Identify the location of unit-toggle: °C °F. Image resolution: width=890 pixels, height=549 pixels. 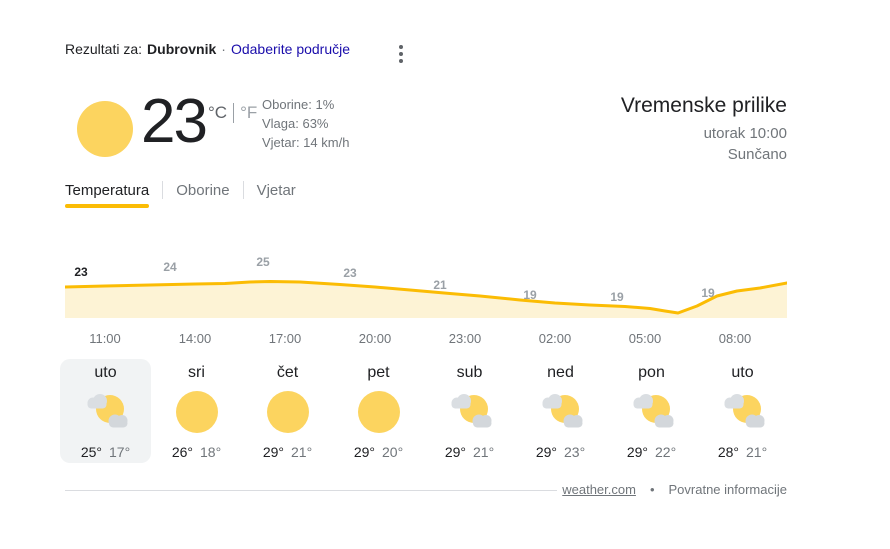
(232, 113).